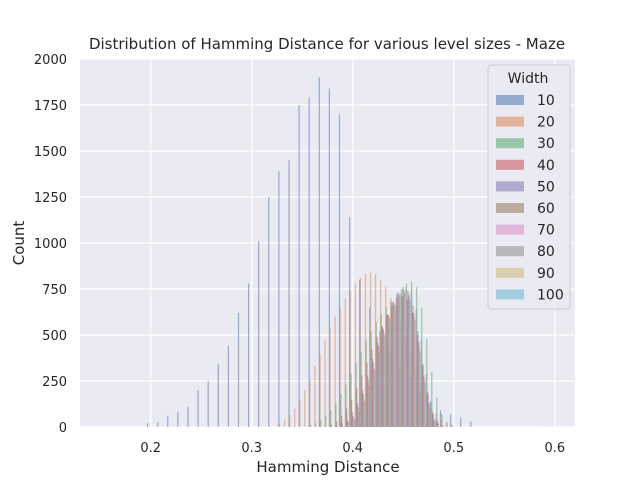 The height and width of the screenshot is (484, 640). I want to click on legend-entry-label: 80, so click(546, 252).